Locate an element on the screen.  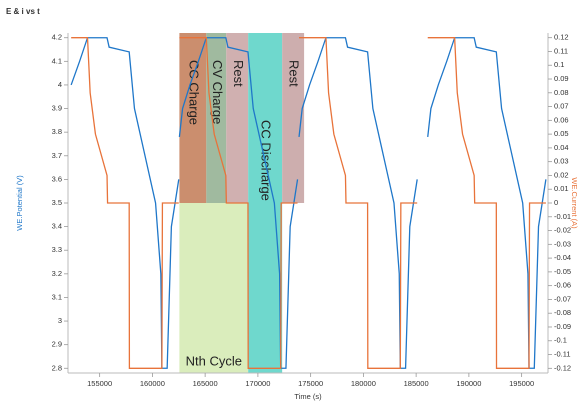
y2-tick-label: 0.03 is located at coordinates (561, 161).